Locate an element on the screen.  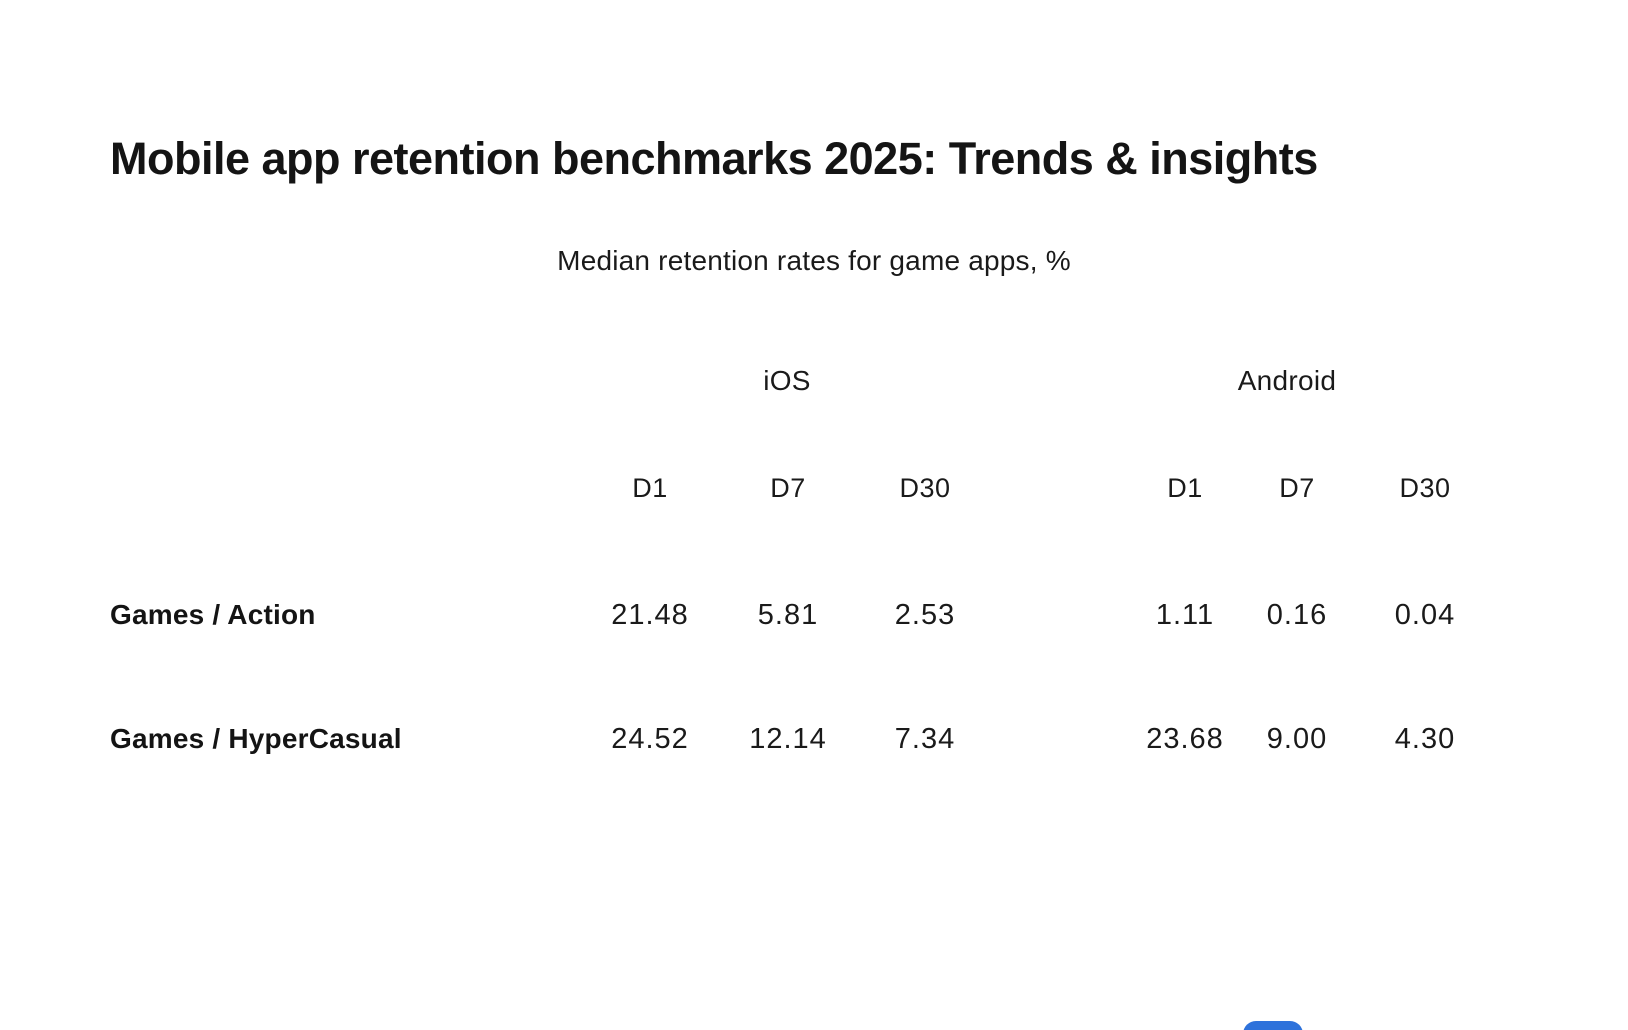
blue-speech-bubble-icon is located at coordinates (1273, 1025).